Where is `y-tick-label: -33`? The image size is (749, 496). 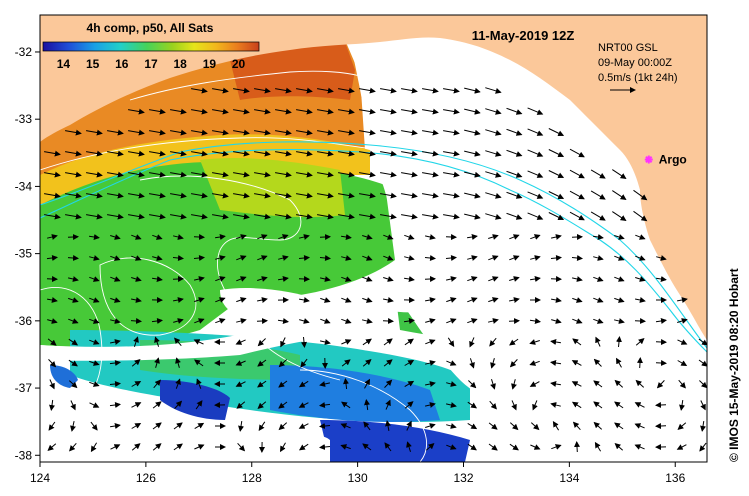
y-tick-label: -33 is located at coordinates (24, 119).